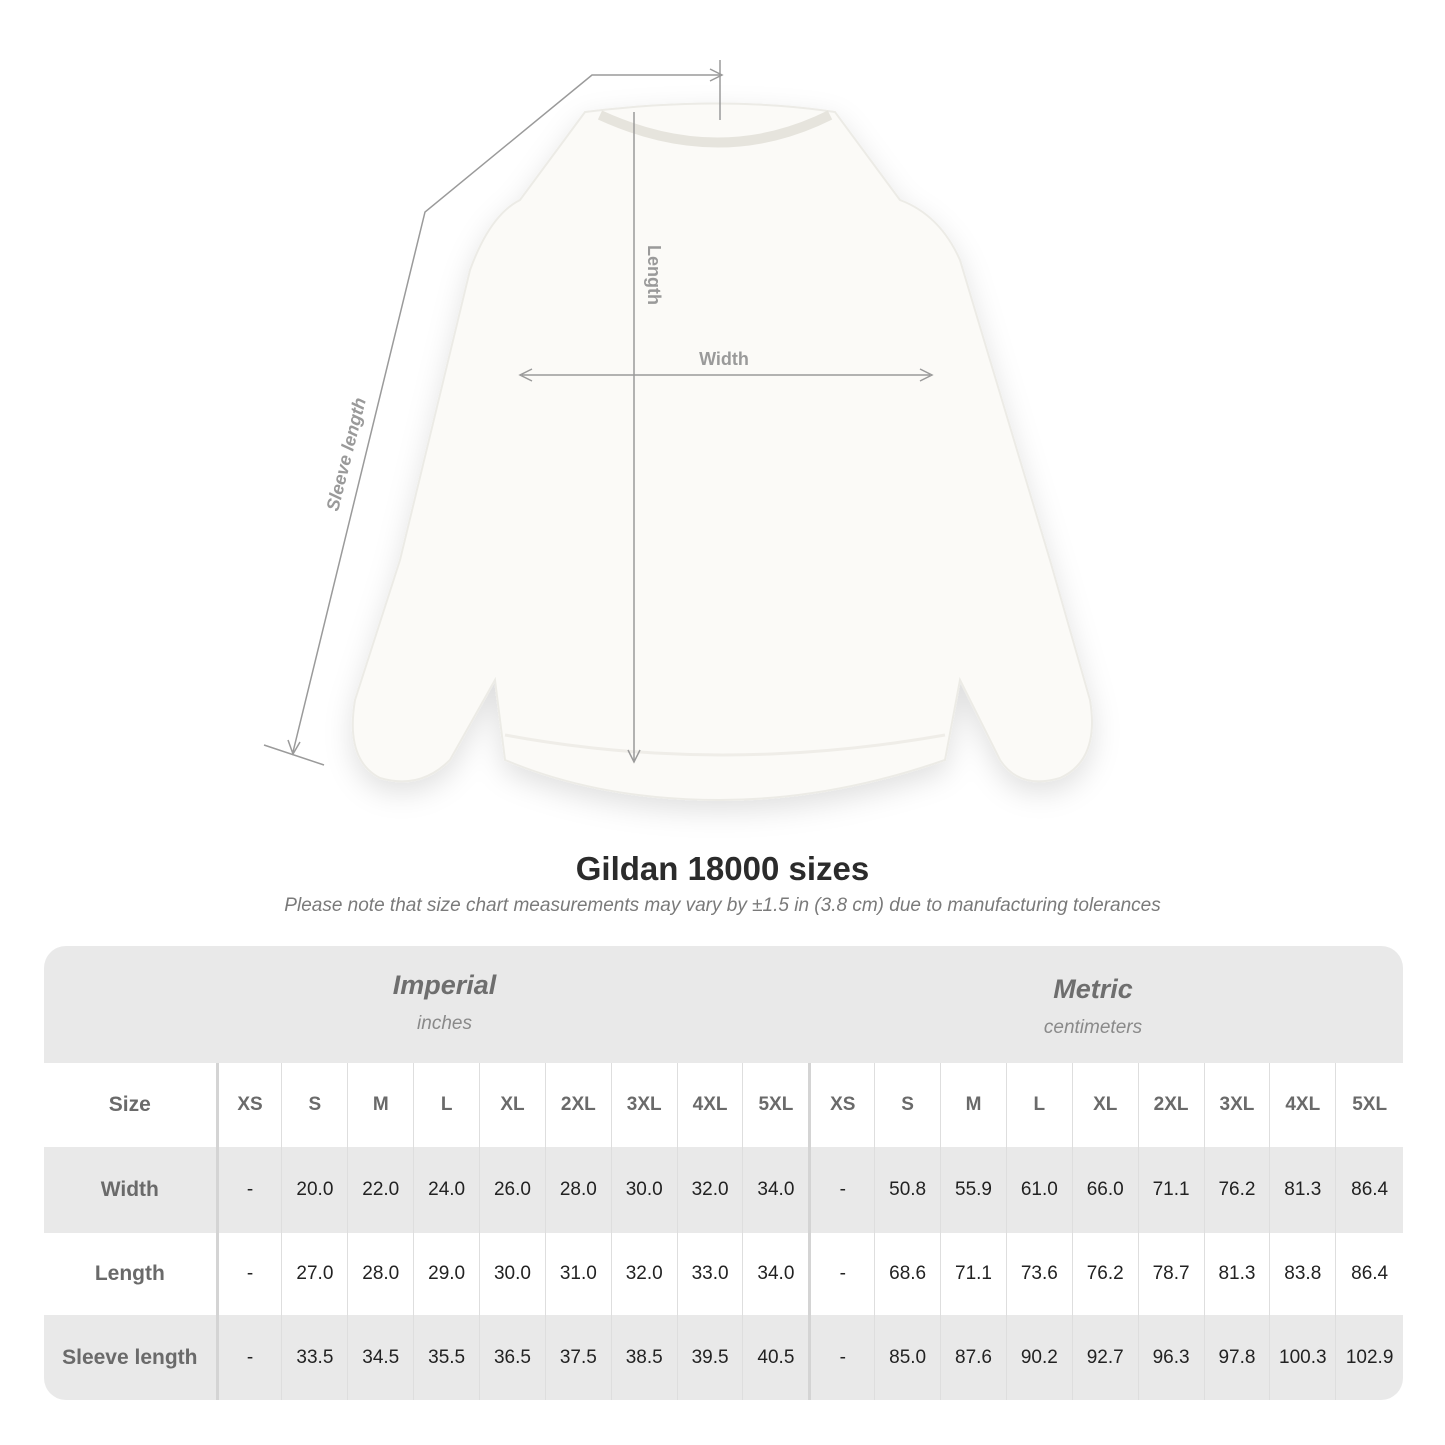 This screenshot has width=1445, height=1445. Describe the element at coordinates (1302, 1357) in the screenshot. I see `cell-metric: 100.3` at that location.